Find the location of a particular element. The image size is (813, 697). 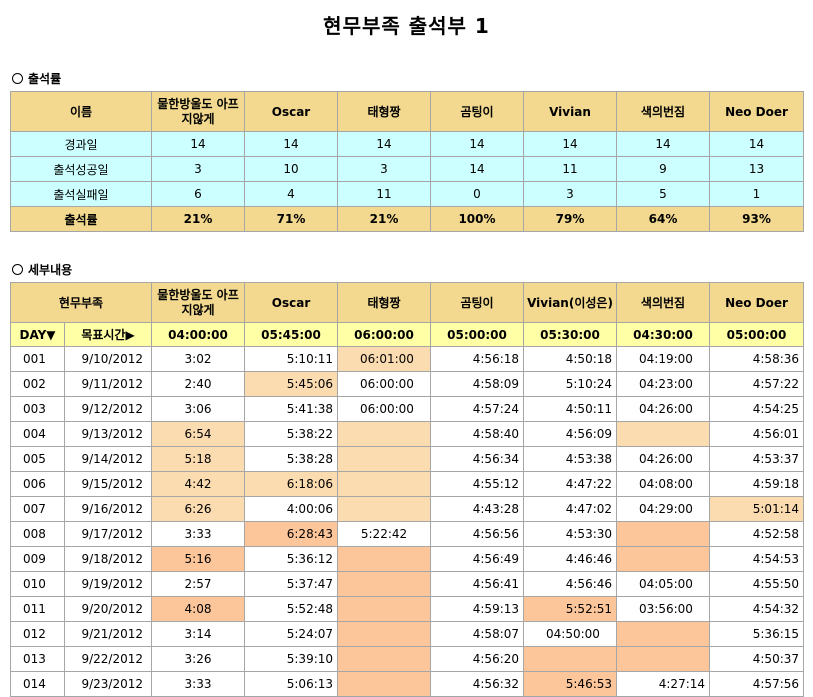

target-label: 목표시간▶ is located at coordinates (108, 334).